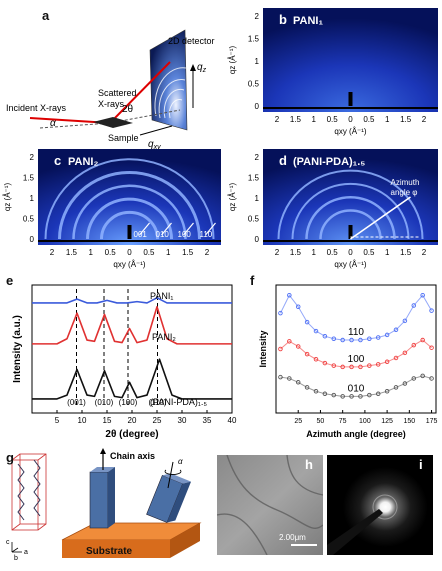 The height and width of the screenshot is (571, 442). I want to click on series-label: 010, so click(356, 388).